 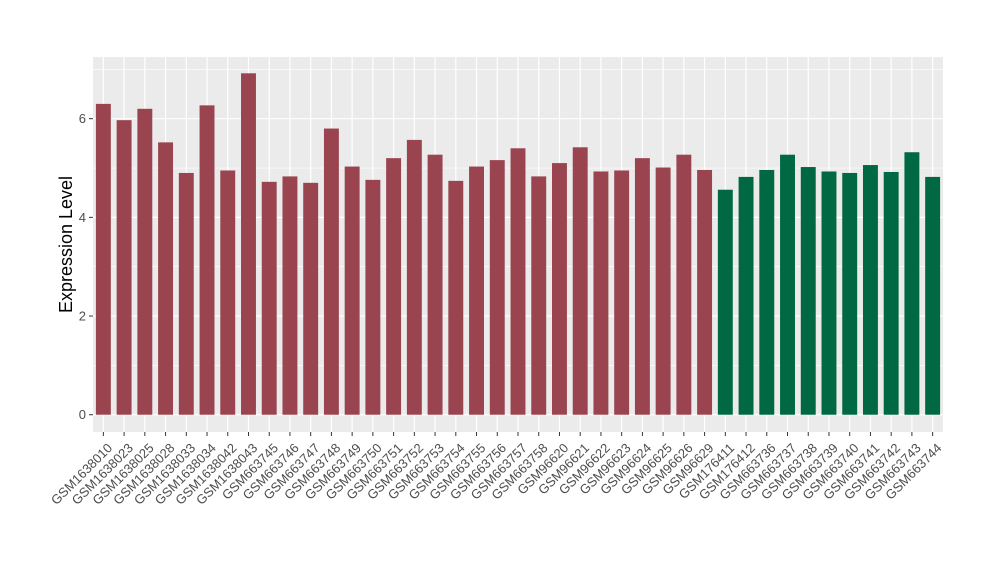 What do you see at coordinates (207, 260) in the screenshot?
I see `bar-GSM1638034` at bounding box center [207, 260].